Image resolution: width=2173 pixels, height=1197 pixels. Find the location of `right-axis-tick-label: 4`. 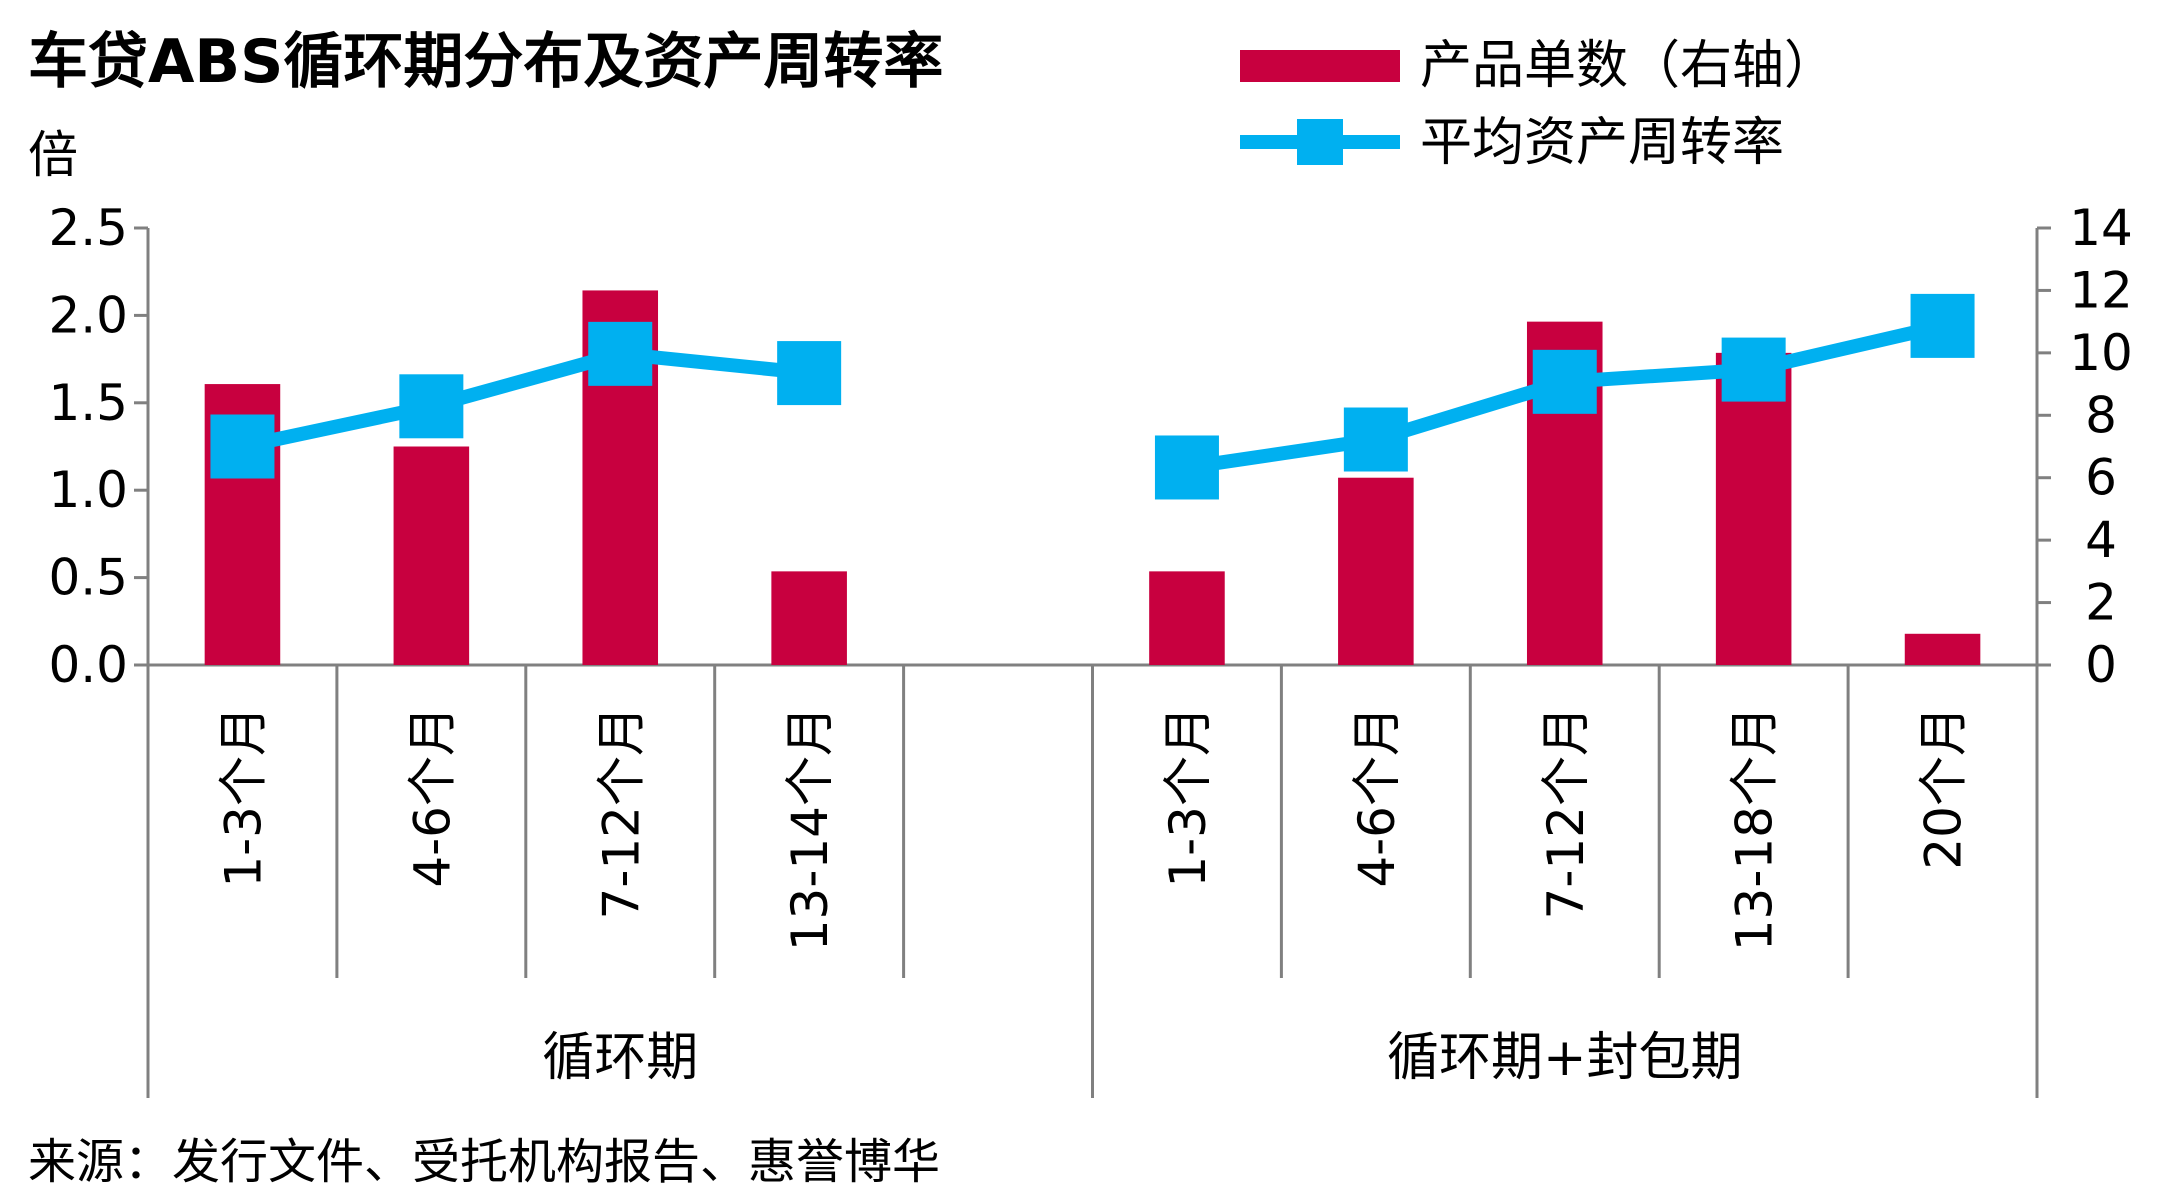

right-axis-tick-label: 4 is located at coordinates (2101, 540).